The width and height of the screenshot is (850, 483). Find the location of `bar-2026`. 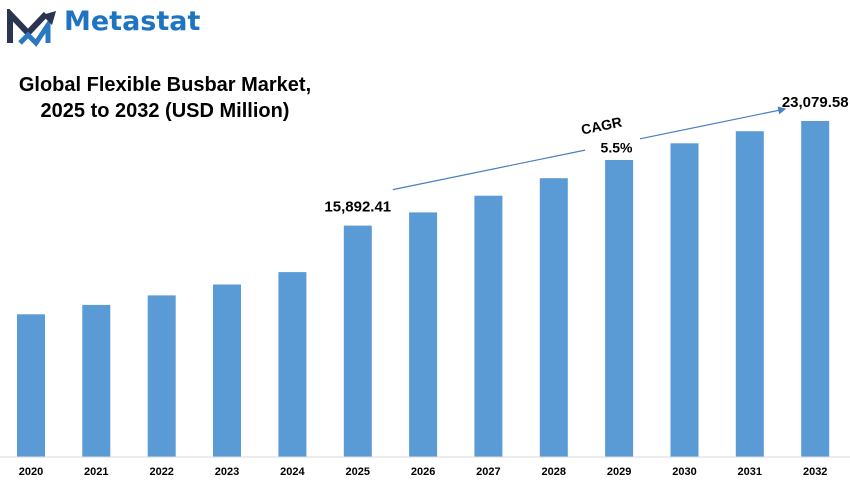

bar-2026 is located at coordinates (423, 334).